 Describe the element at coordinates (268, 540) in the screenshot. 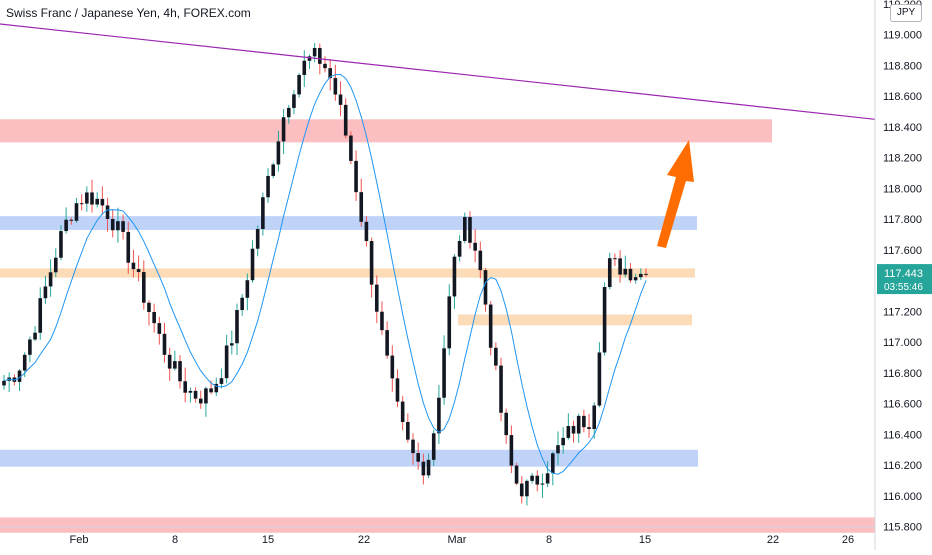

I see `time-axis-label: 15` at that location.